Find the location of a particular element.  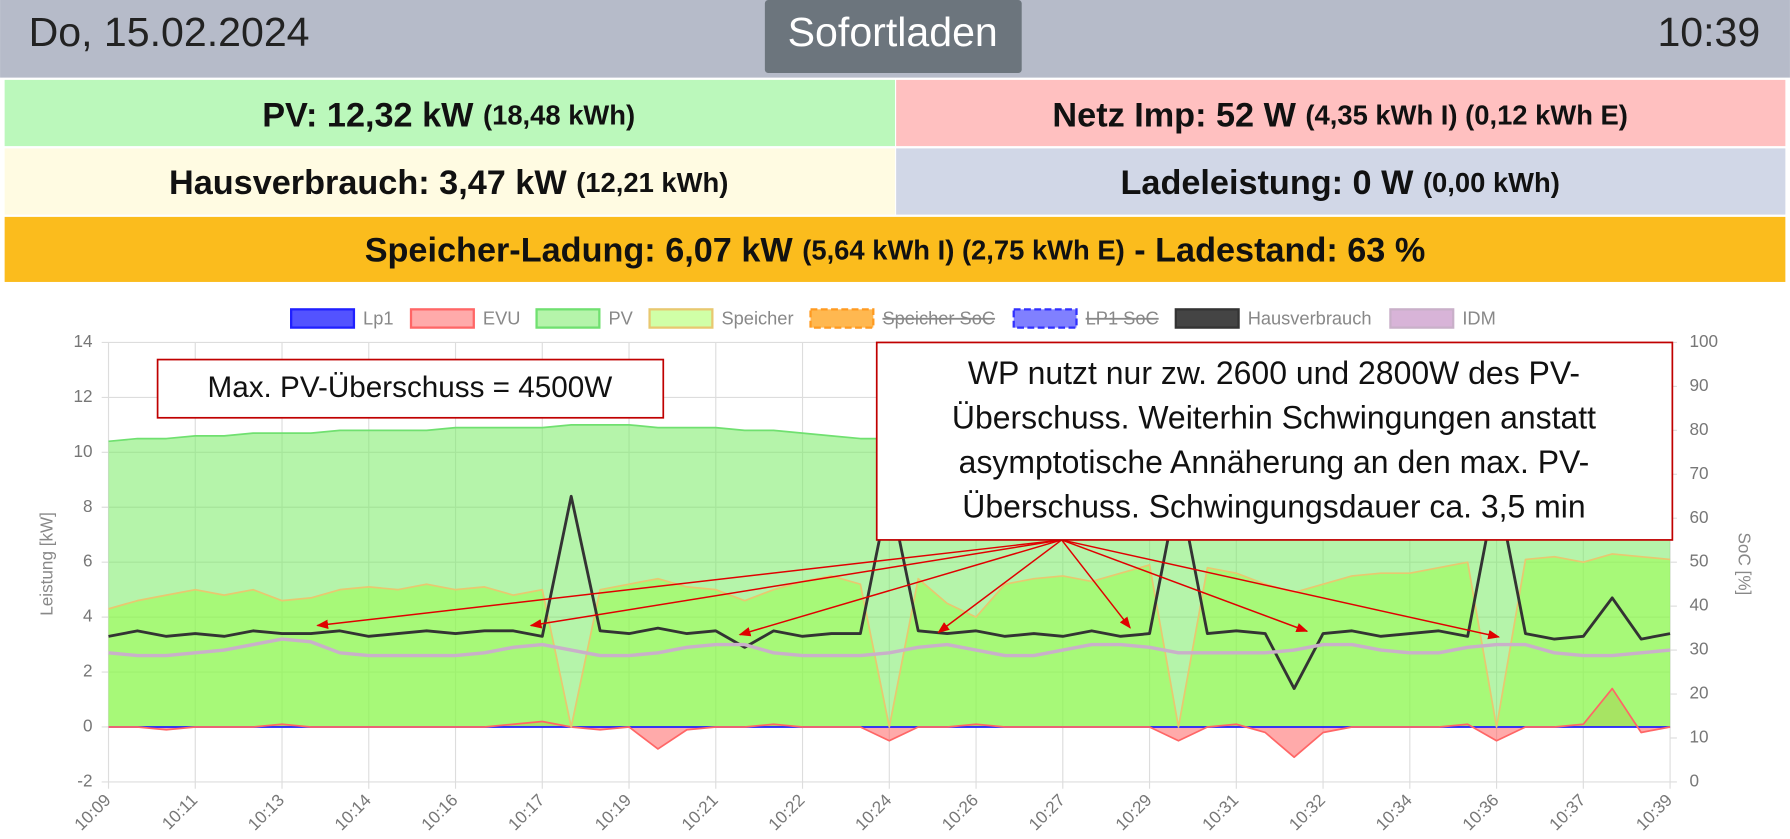

annotation-text: WP nutzt nur zw. 2600 und 2800W des PV- is located at coordinates (1274, 373).